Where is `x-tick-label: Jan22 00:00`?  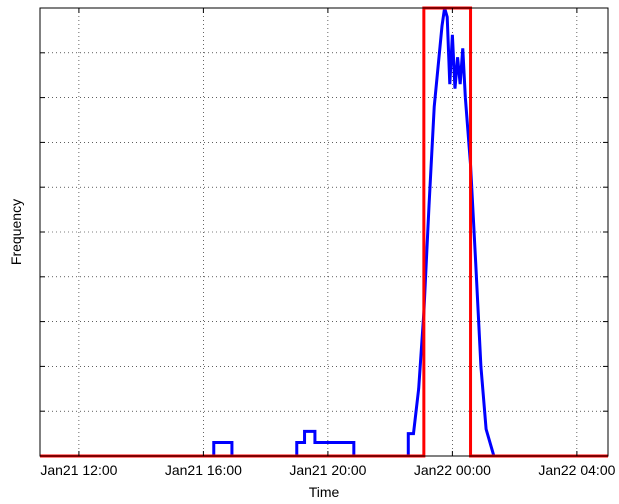 x-tick-label: Jan22 00:00 is located at coordinates (452, 470).